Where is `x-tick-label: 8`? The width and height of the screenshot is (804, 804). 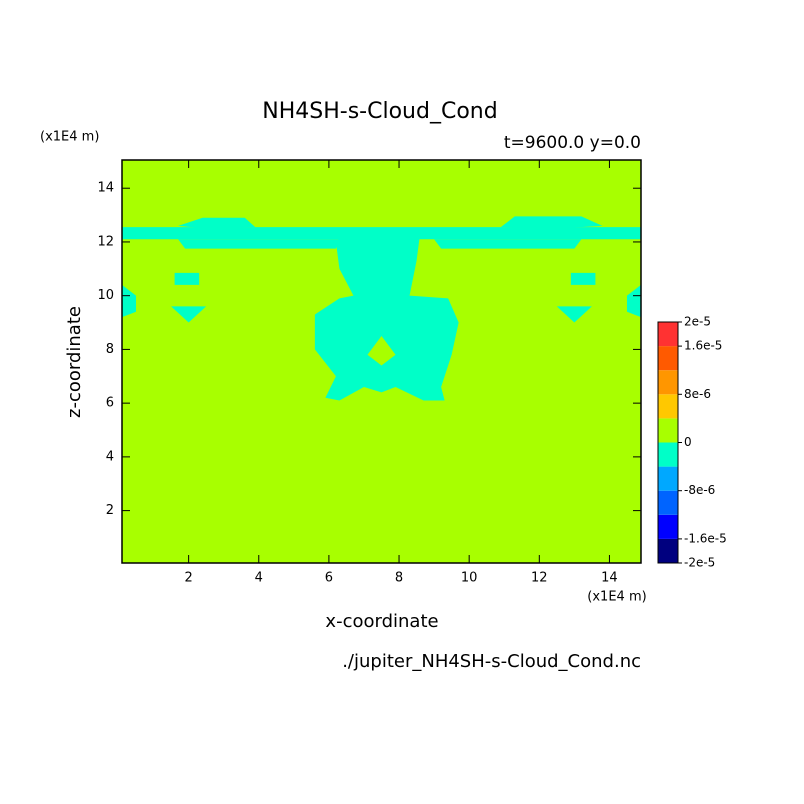 x-tick-label: 8 is located at coordinates (399, 578).